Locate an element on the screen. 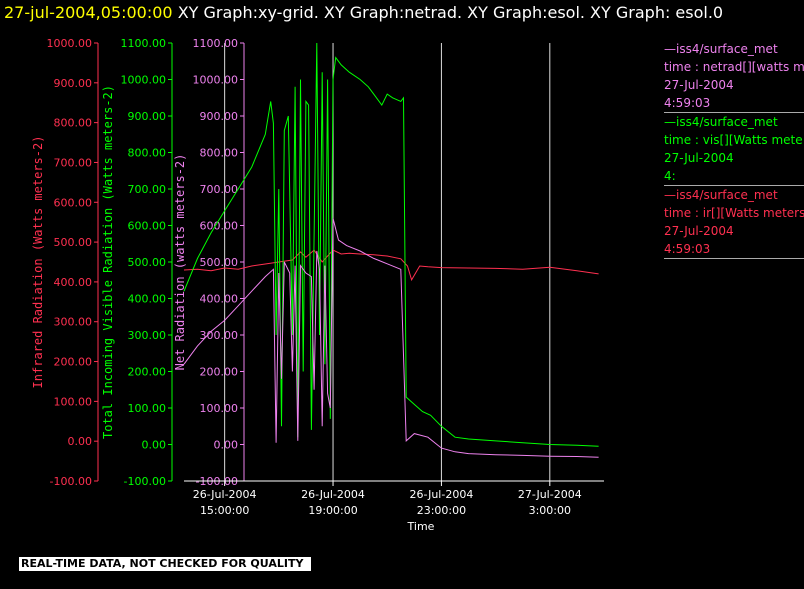  x-tick-label: 19:00:00 is located at coordinates (332, 510).